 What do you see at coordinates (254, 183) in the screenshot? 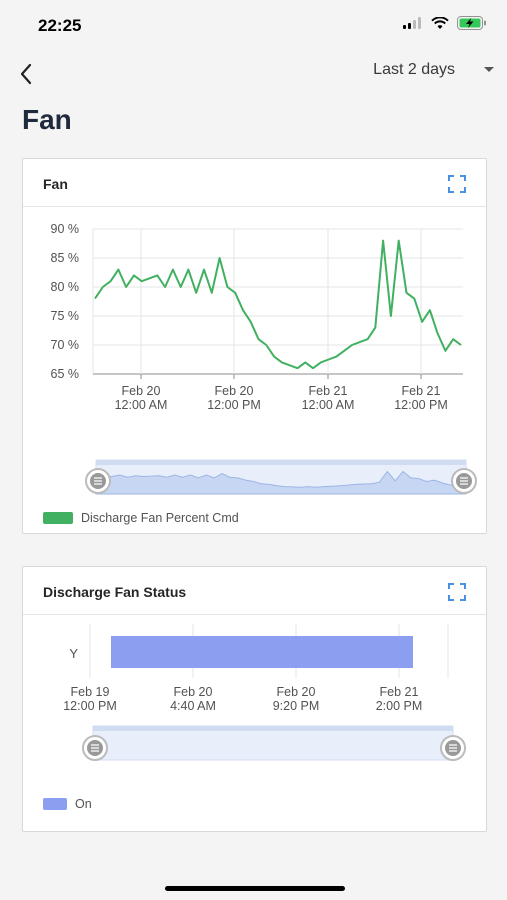
I see `card-header: Fan` at bounding box center [254, 183].